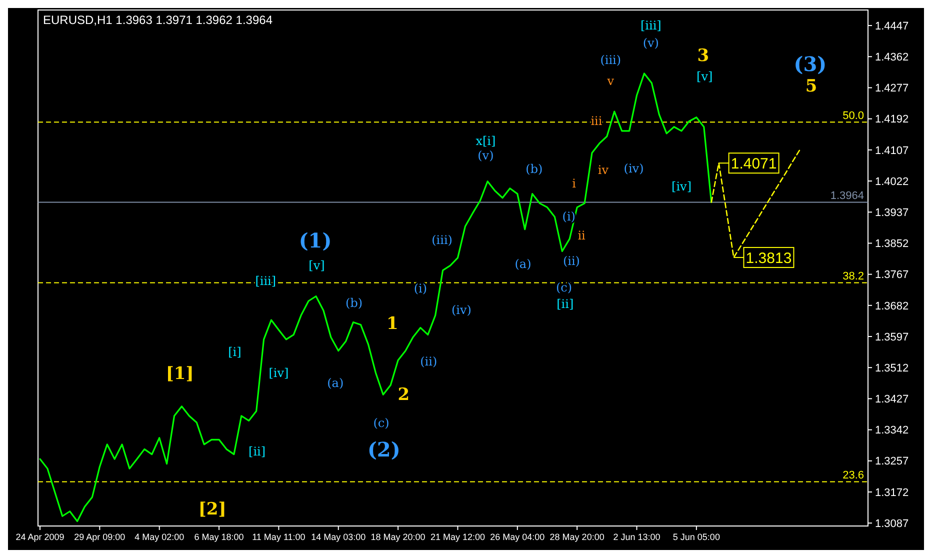 This screenshot has height=558, width=932. What do you see at coordinates (892, 492) in the screenshot?
I see `y-tick-label: 1.3172` at bounding box center [892, 492].